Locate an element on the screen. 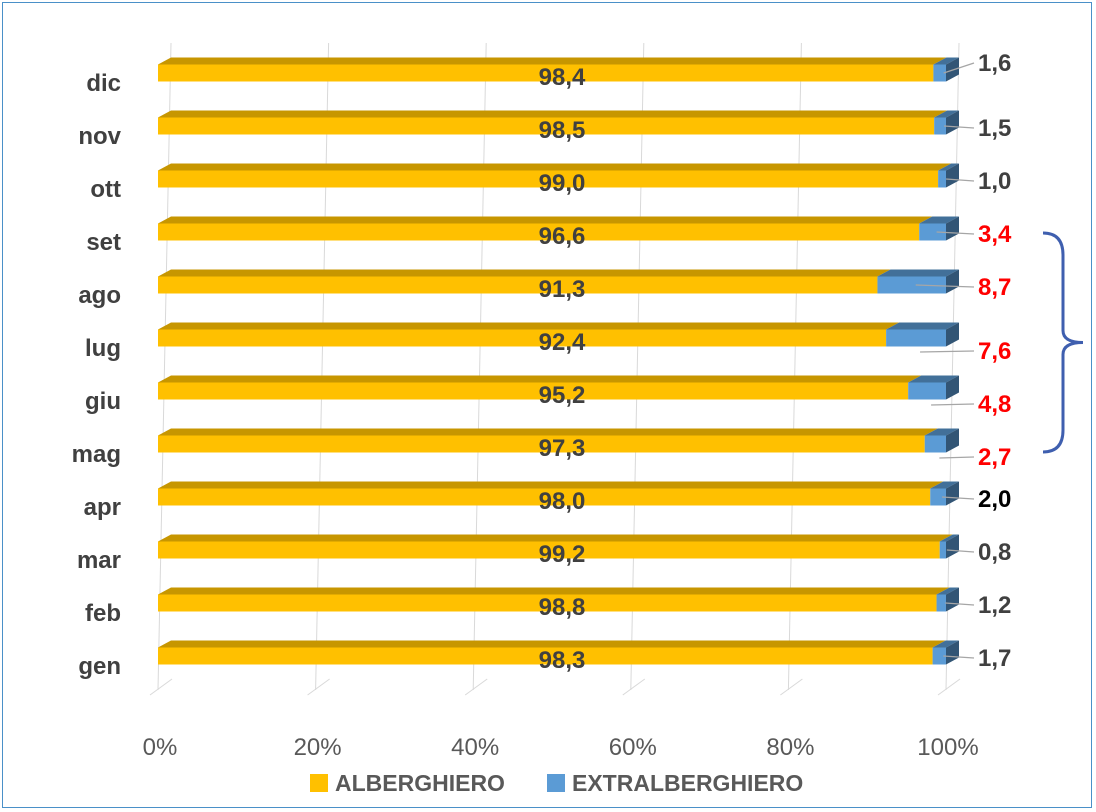 Image resolution: width=1096 pixels, height=812 pixels. x-tick-label: 20% is located at coordinates (318, 747).